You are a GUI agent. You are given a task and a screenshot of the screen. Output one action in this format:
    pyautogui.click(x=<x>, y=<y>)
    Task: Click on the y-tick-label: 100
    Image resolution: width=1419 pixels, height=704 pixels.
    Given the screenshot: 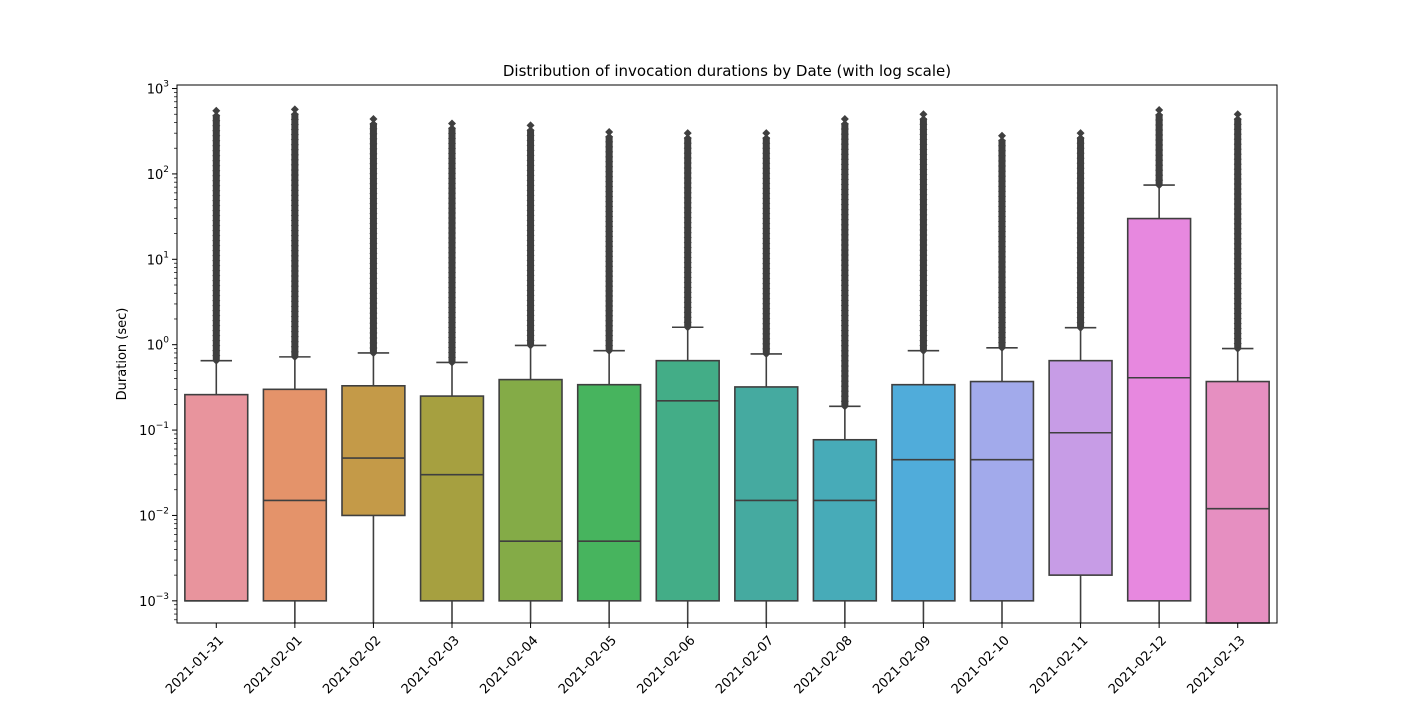 What is the action you would take?
    pyautogui.click(x=158, y=345)
    